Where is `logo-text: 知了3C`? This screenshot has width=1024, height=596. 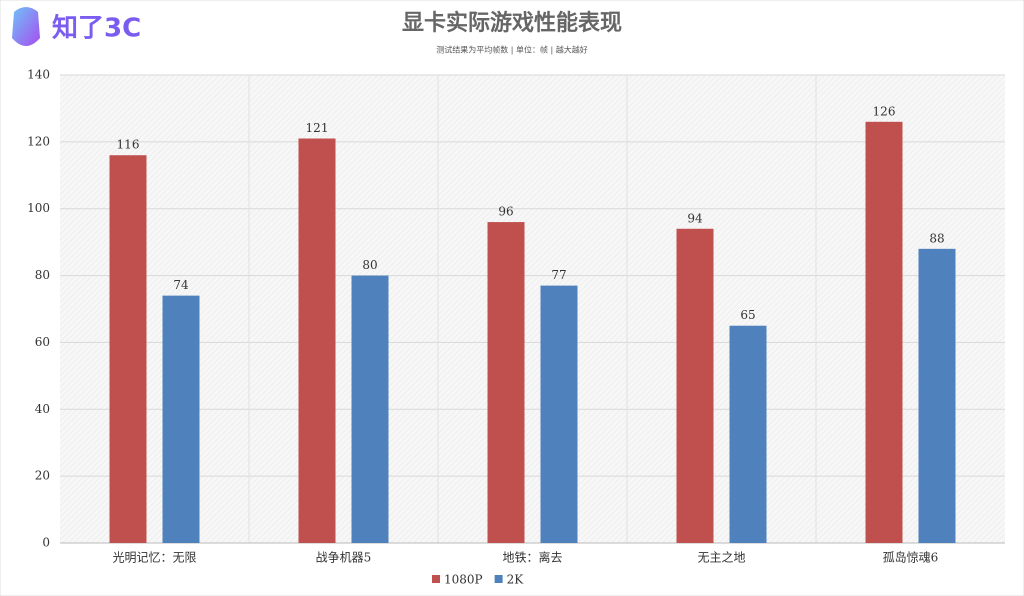 logo-text: 知了3C is located at coordinates (96, 29).